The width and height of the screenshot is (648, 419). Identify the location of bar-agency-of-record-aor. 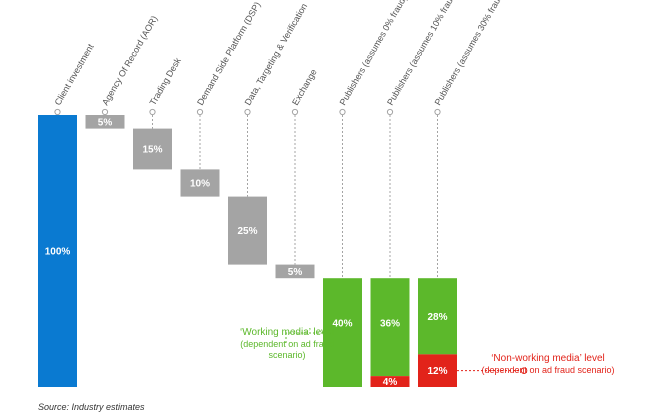
(105, 122).